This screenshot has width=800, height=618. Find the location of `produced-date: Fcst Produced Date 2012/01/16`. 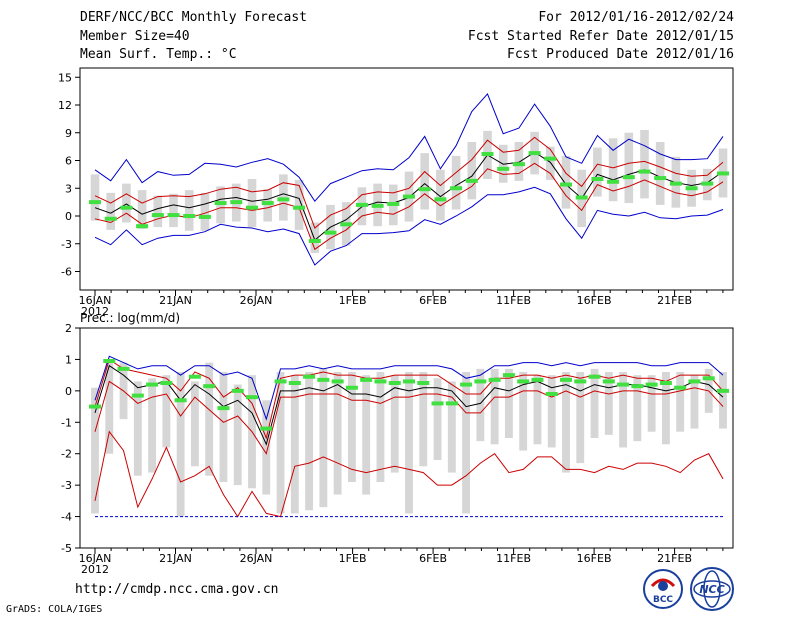

produced-date: Fcst Produced Date 2012/01/16 is located at coordinates (620, 54).